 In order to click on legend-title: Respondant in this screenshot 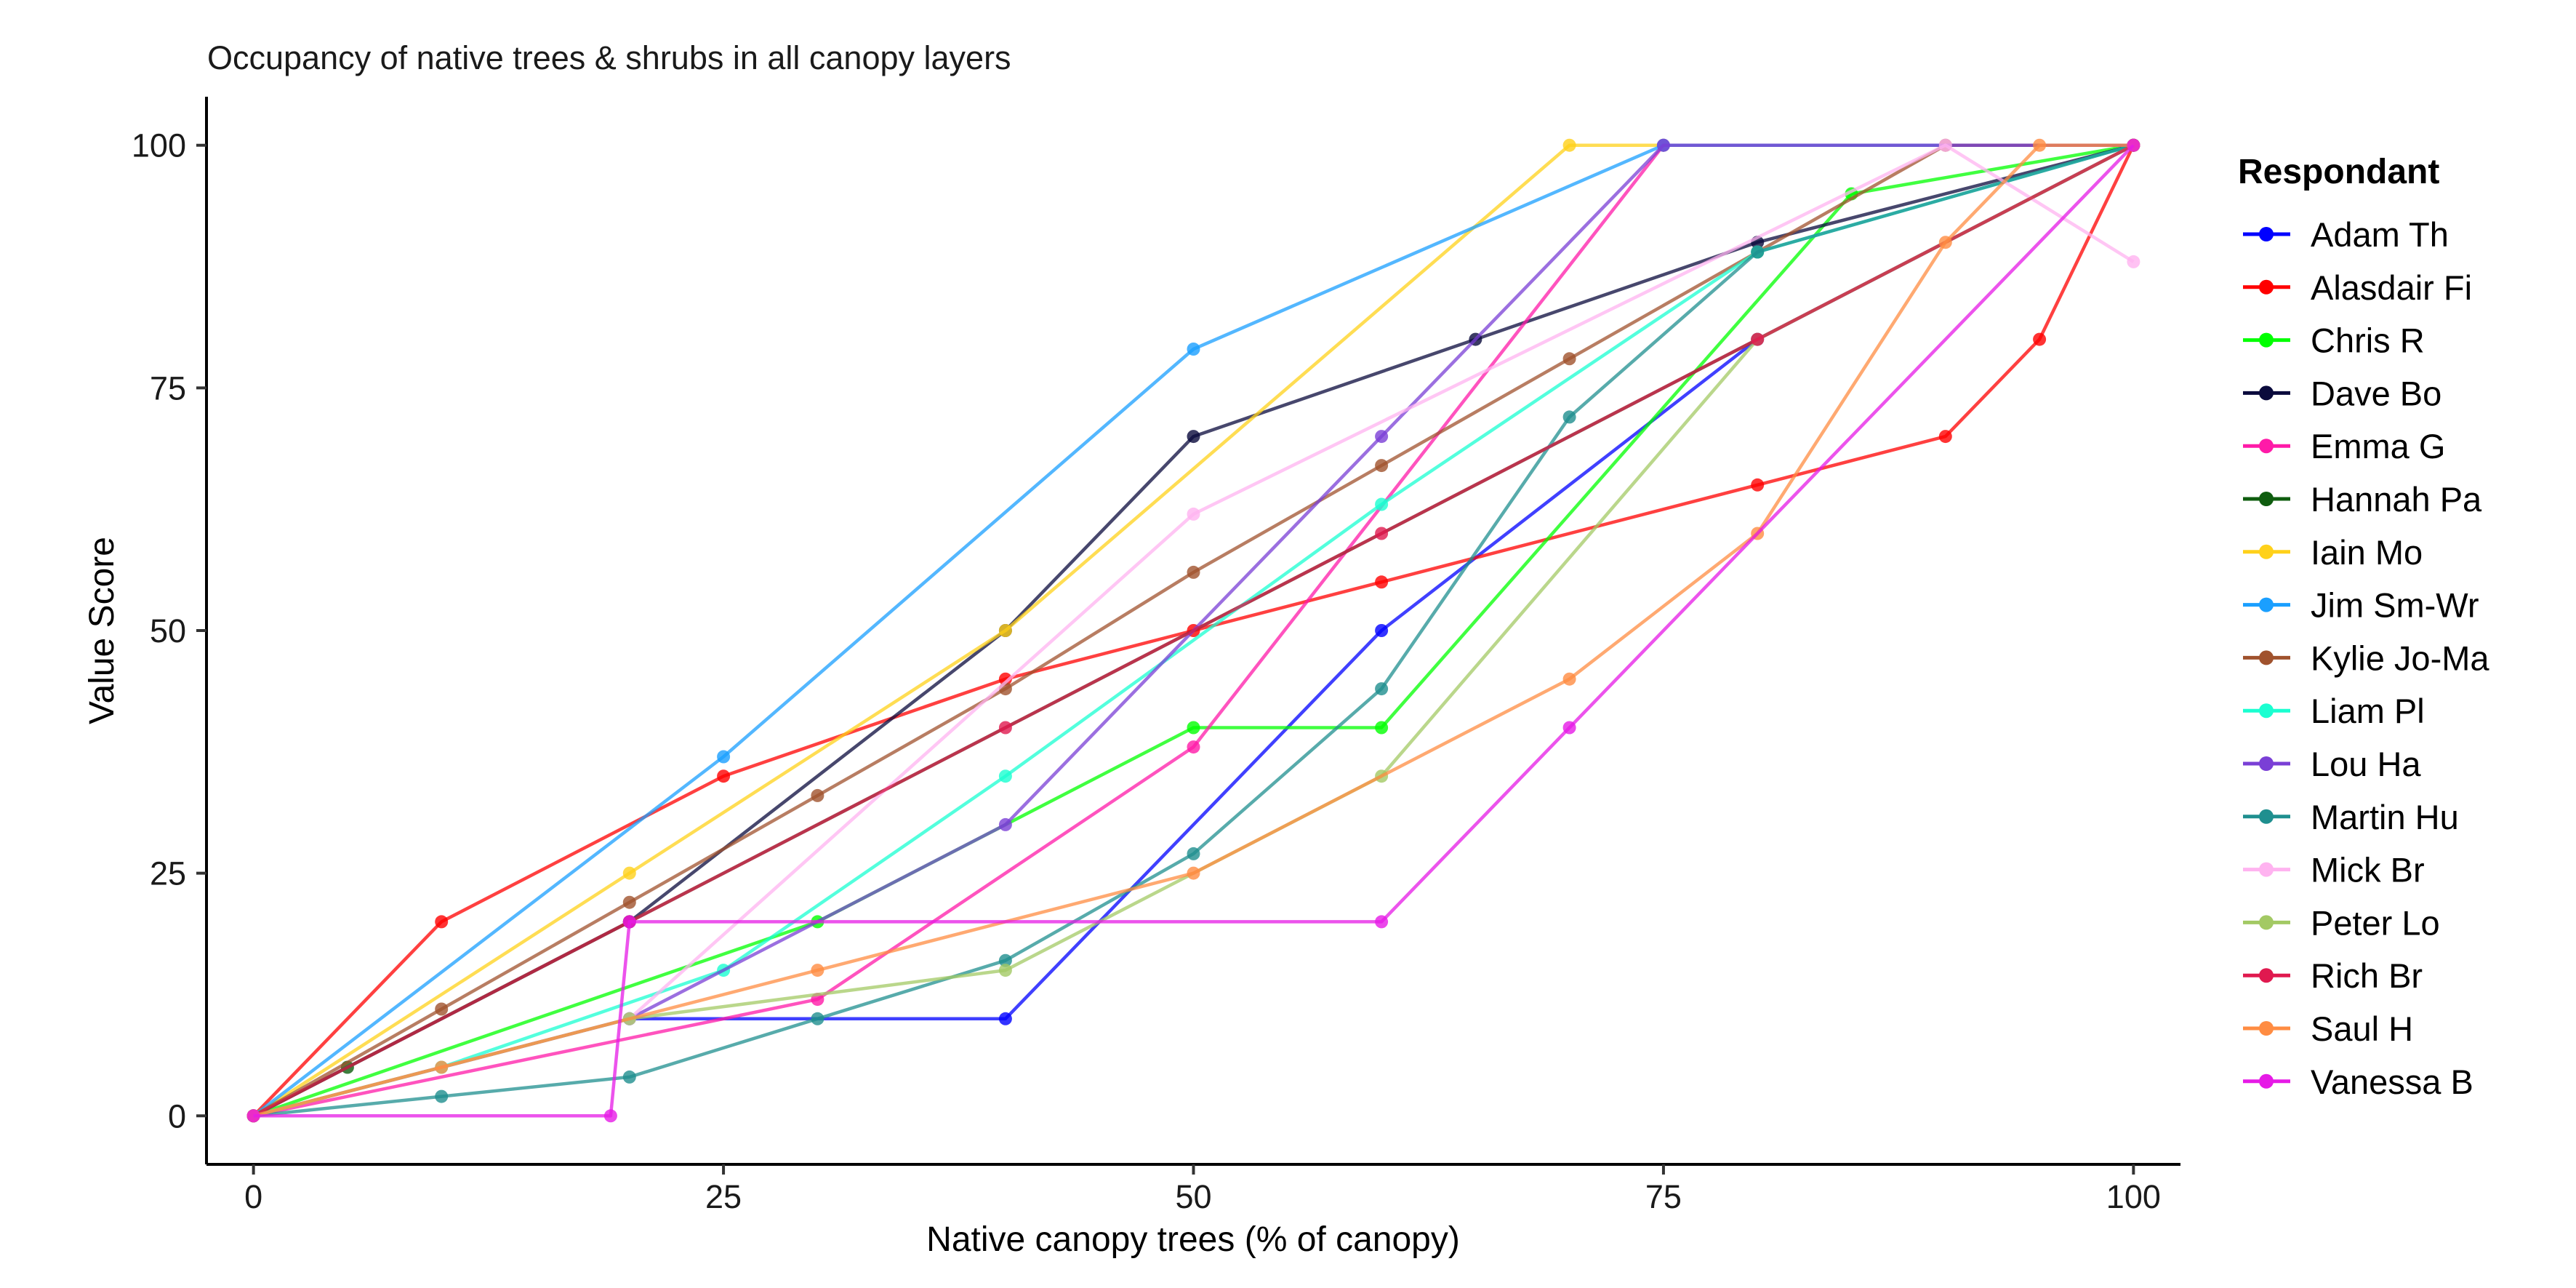, I will do `click(2338, 172)`.